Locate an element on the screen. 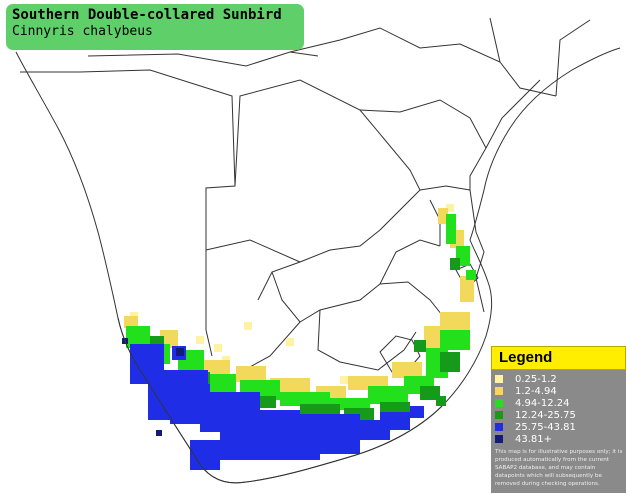 This screenshot has height=494, width=627. legend-item: 0.25-1.2 is located at coordinates (535, 379).